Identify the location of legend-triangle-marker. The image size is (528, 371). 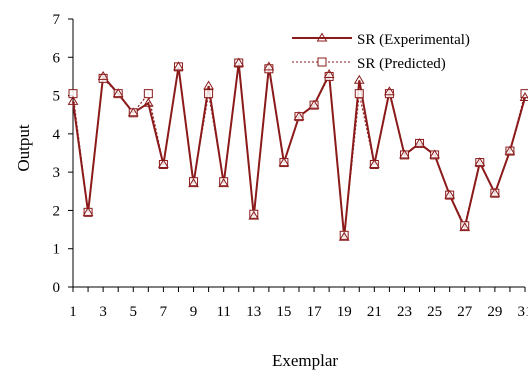
(322, 37).